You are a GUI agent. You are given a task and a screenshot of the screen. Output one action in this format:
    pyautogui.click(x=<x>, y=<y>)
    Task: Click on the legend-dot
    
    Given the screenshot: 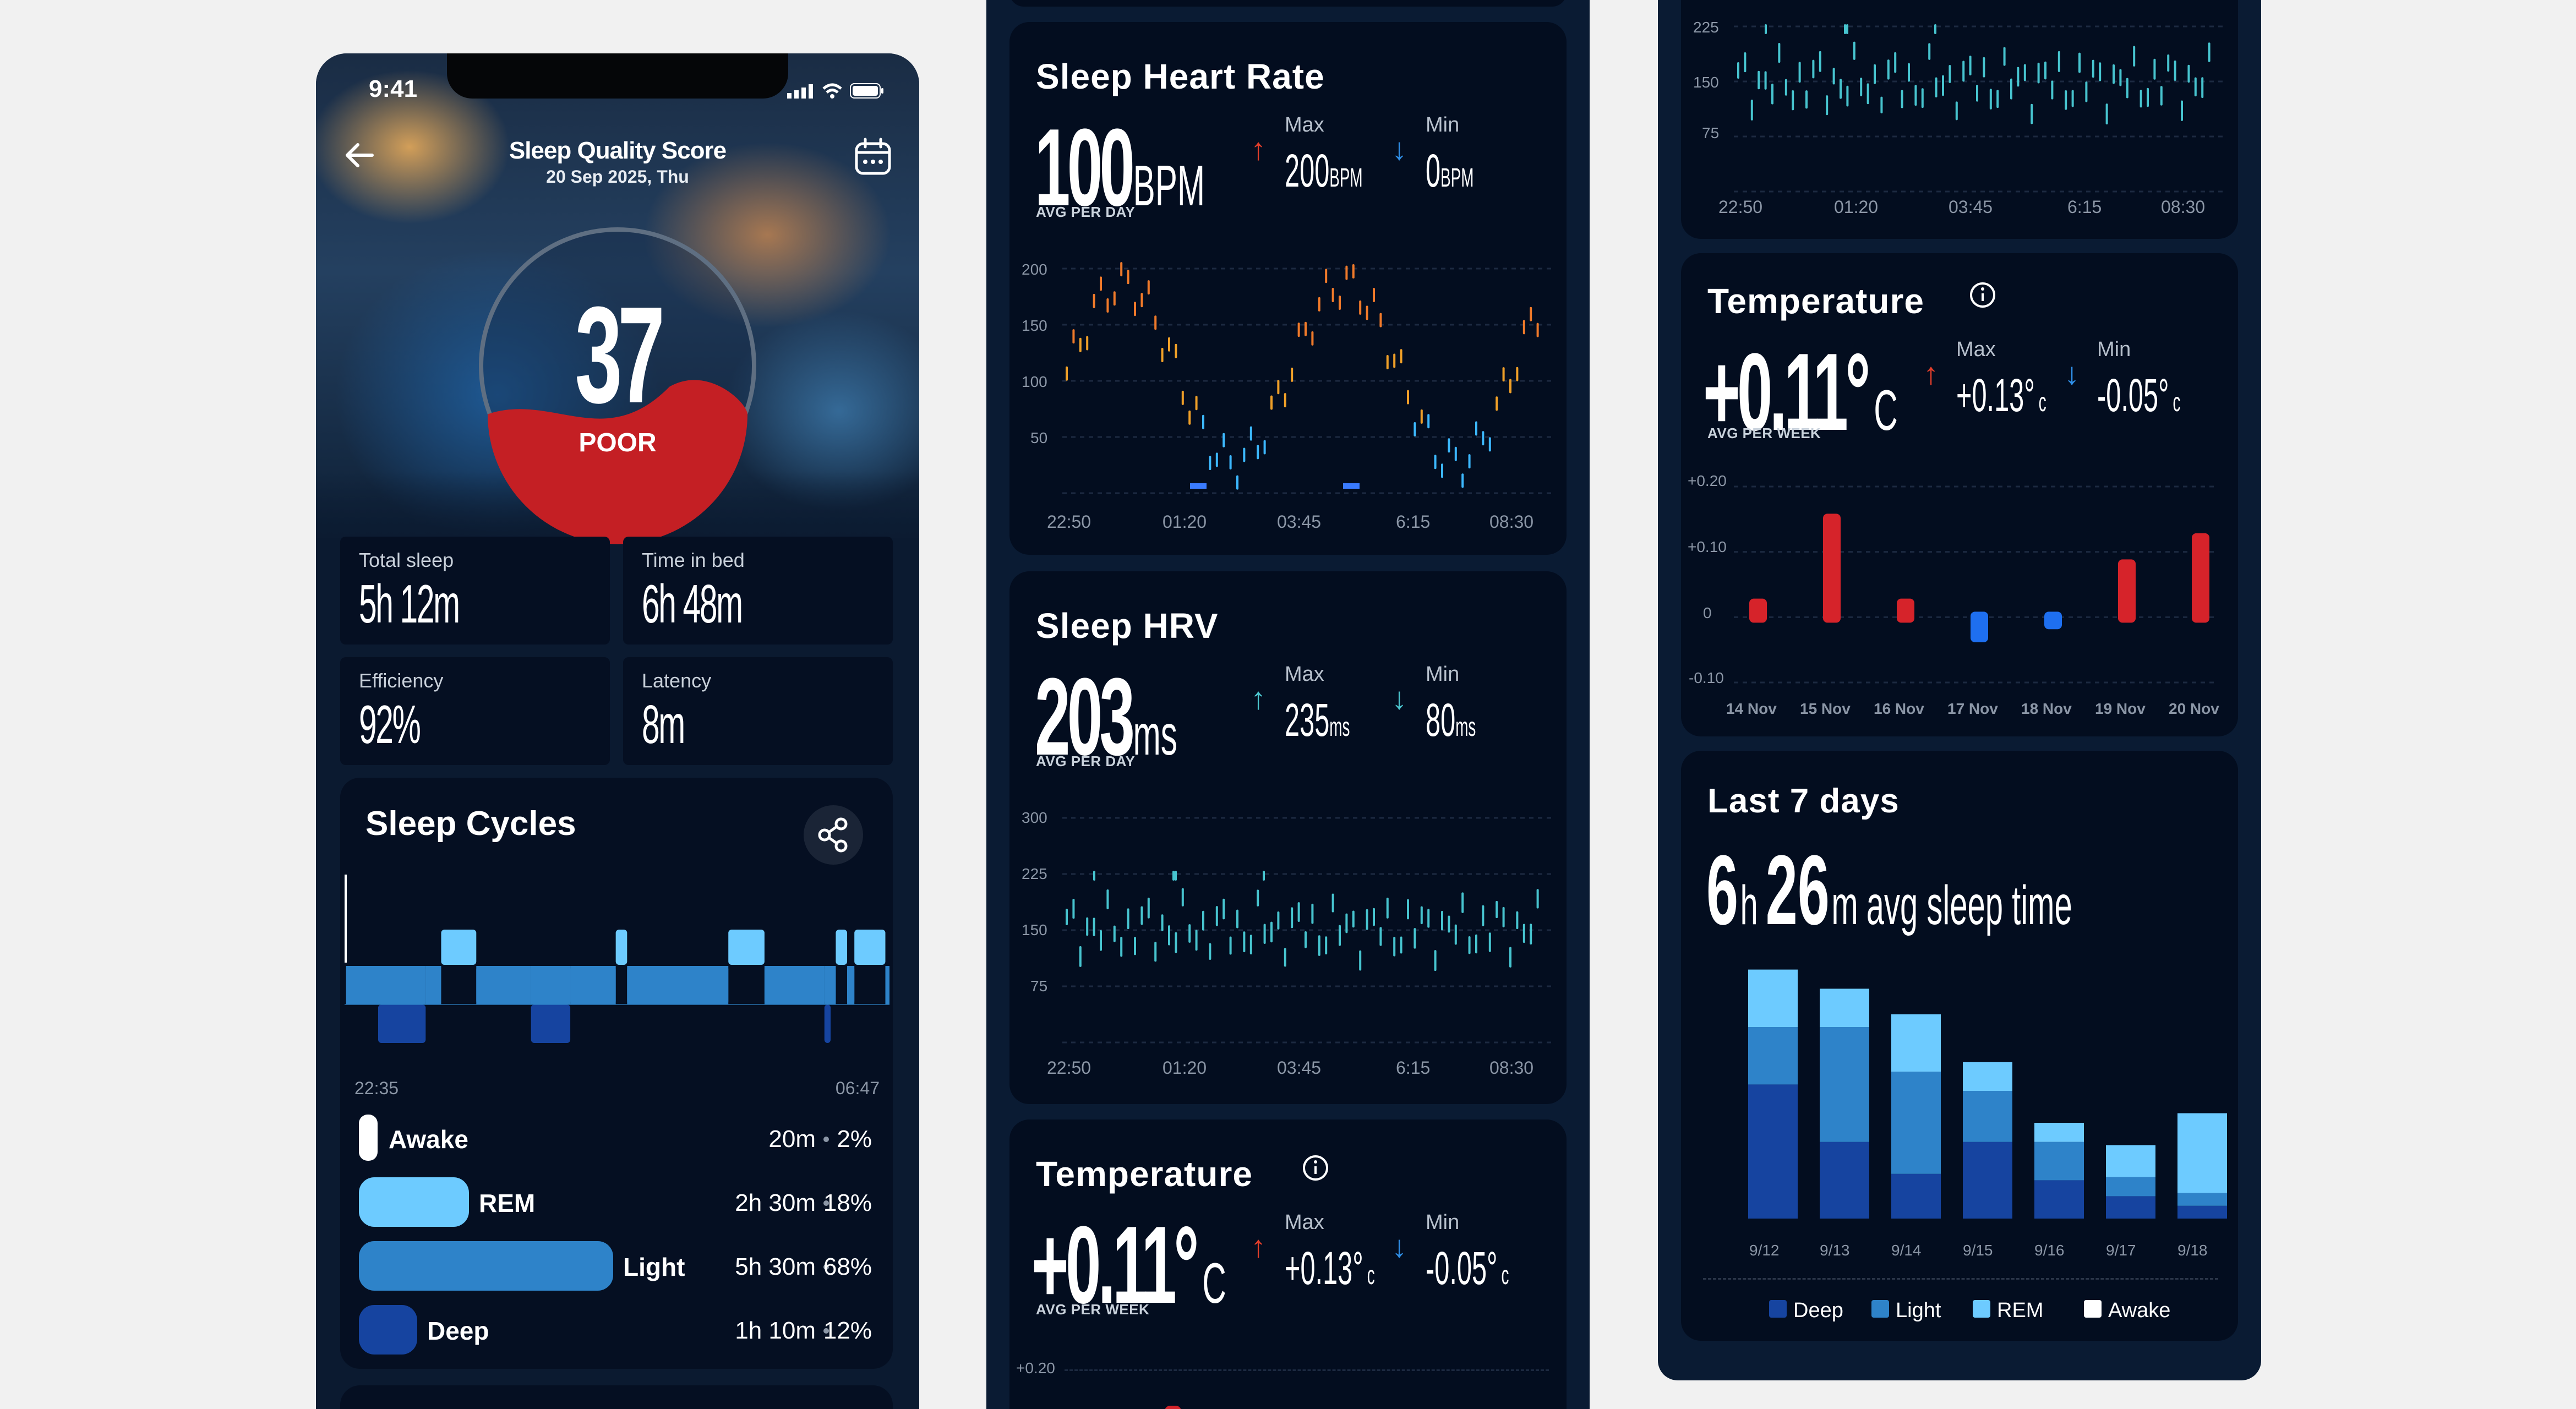 What is the action you would take?
    pyautogui.click(x=826, y=1331)
    